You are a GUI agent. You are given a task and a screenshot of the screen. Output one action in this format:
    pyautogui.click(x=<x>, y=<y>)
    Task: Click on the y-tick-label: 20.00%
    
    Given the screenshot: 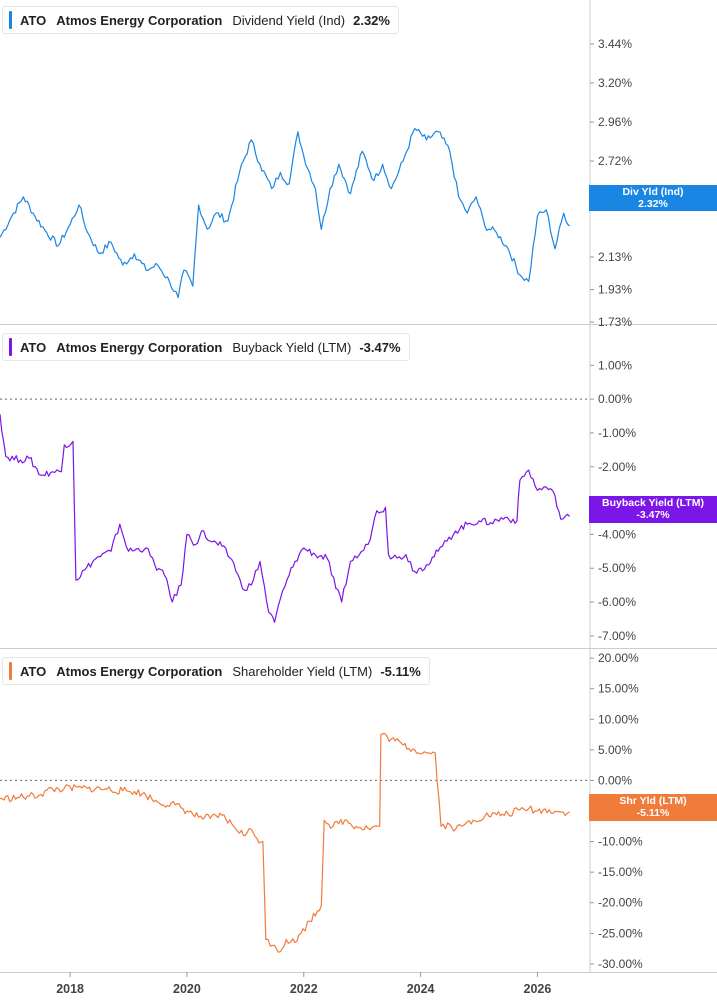 What is the action you would take?
    pyautogui.click(x=618, y=658)
    